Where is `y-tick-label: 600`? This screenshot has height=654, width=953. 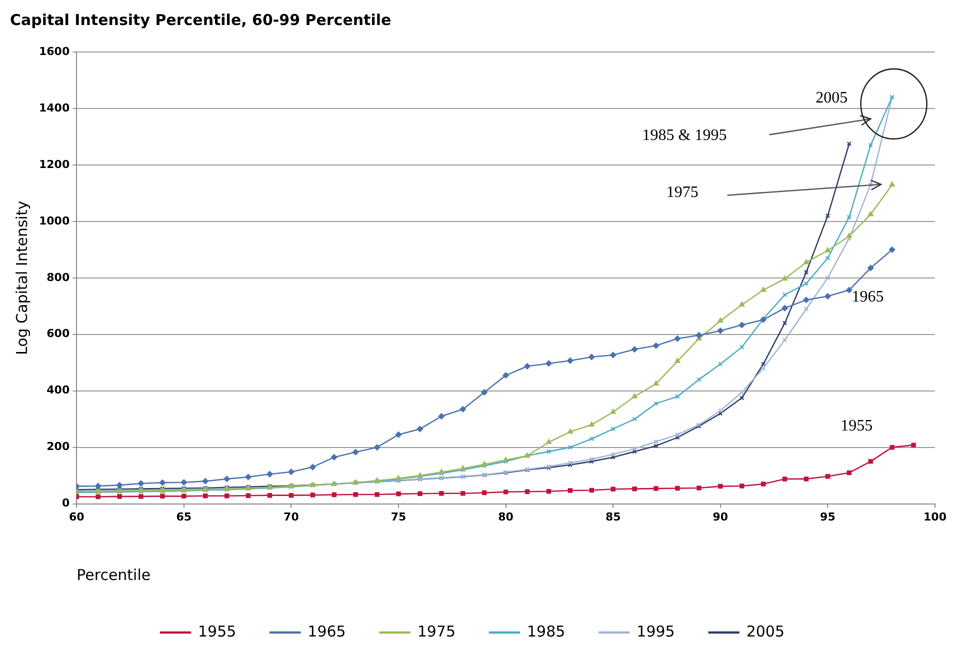 y-tick-label: 600 is located at coordinates (58, 333).